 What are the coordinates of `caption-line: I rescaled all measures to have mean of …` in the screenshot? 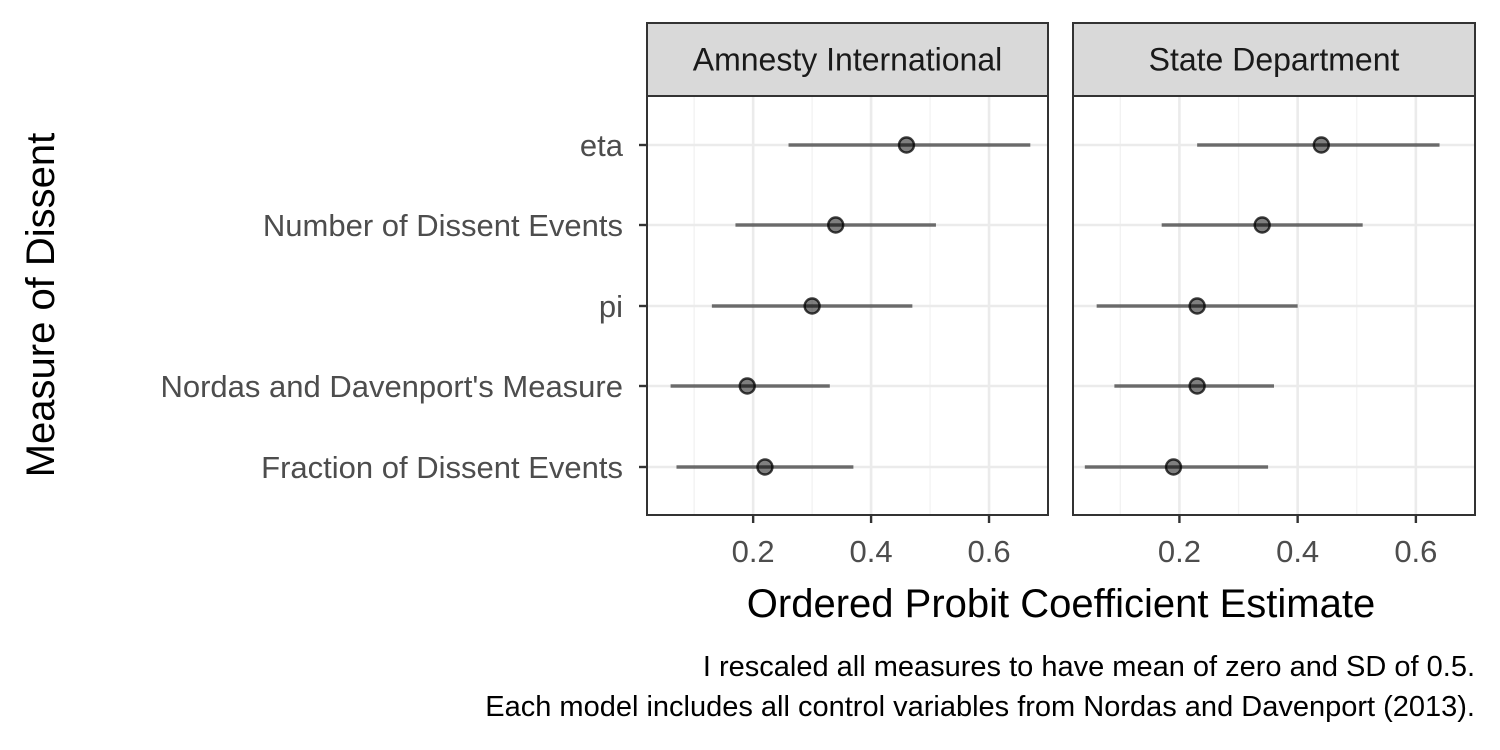 It's located at (1089, 667).